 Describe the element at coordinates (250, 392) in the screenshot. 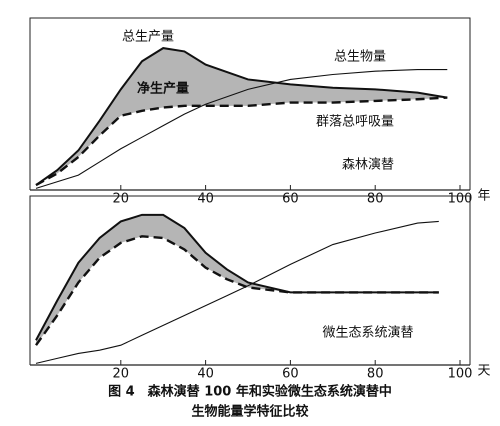

I see `caption: 图 4 森林演替 100 年和实验微生态系统演替中` at that location.